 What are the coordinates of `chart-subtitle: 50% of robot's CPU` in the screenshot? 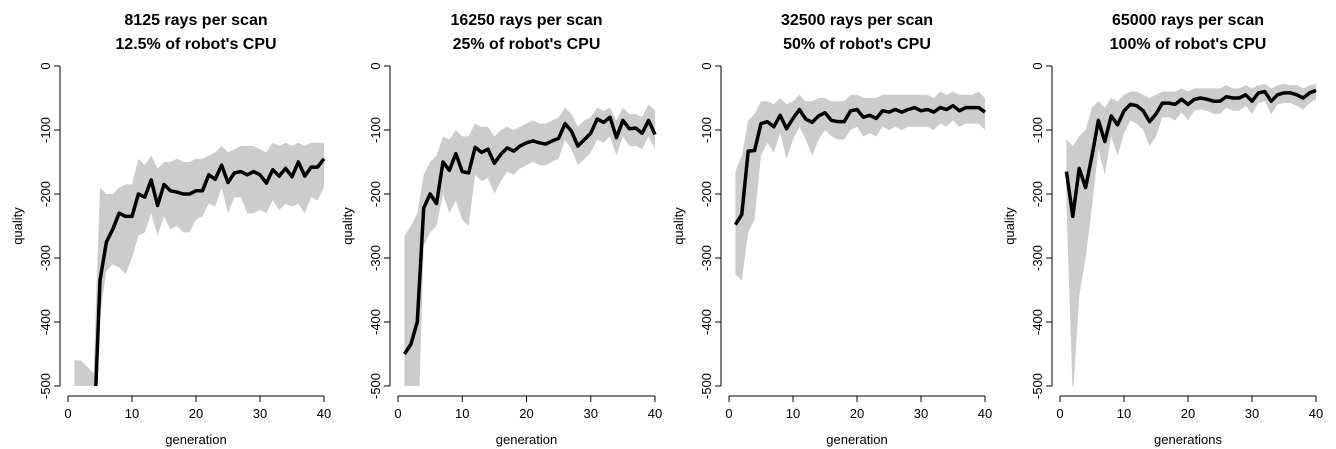 It's located at (857, 44).